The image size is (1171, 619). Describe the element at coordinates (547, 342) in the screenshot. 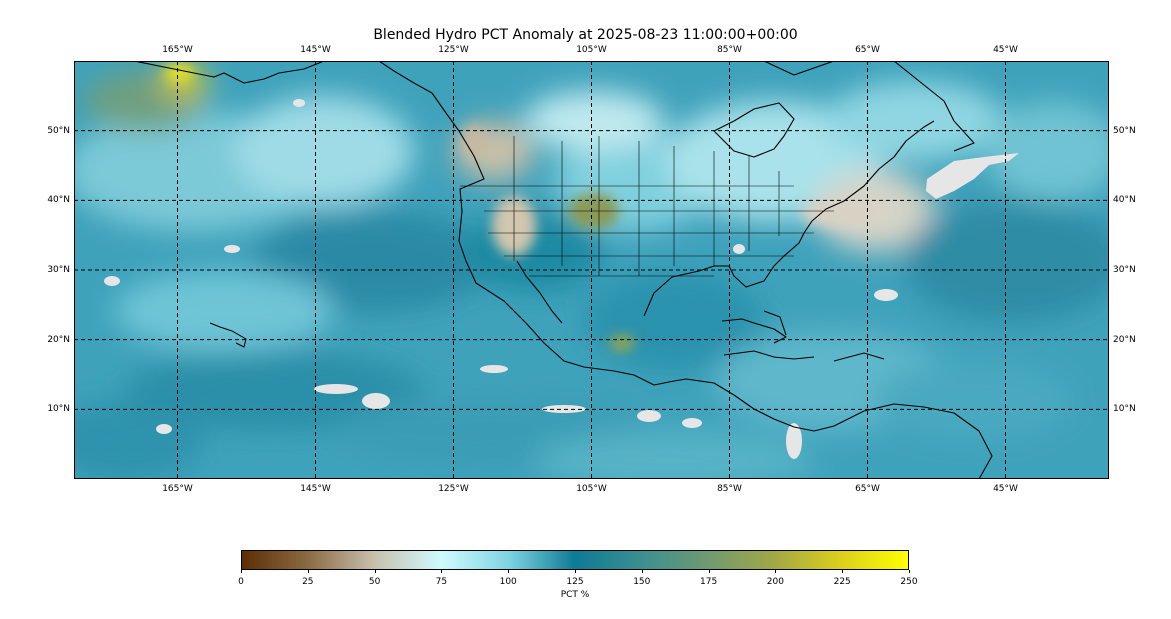

I see `islands` at that location.